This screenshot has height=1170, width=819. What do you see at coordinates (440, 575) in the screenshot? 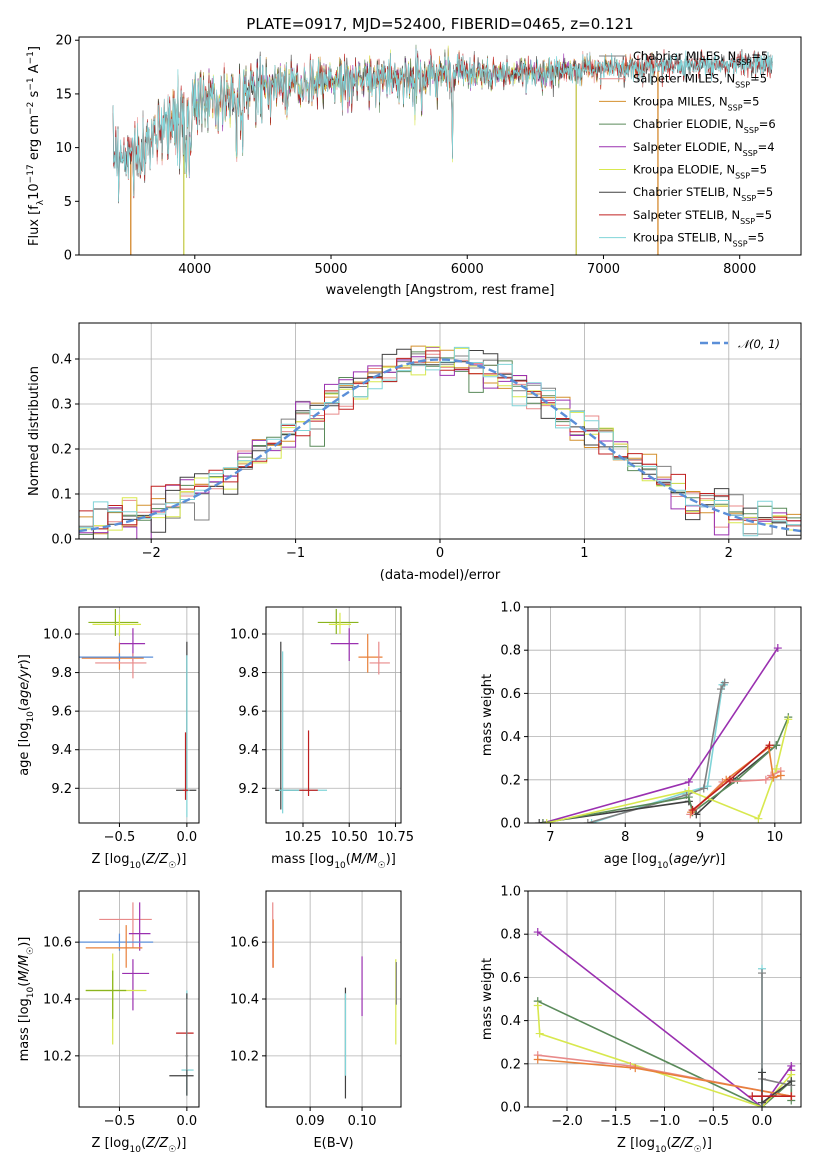
I see `x-axis-label: (data-model)/error` at bounding box center [440, 575].